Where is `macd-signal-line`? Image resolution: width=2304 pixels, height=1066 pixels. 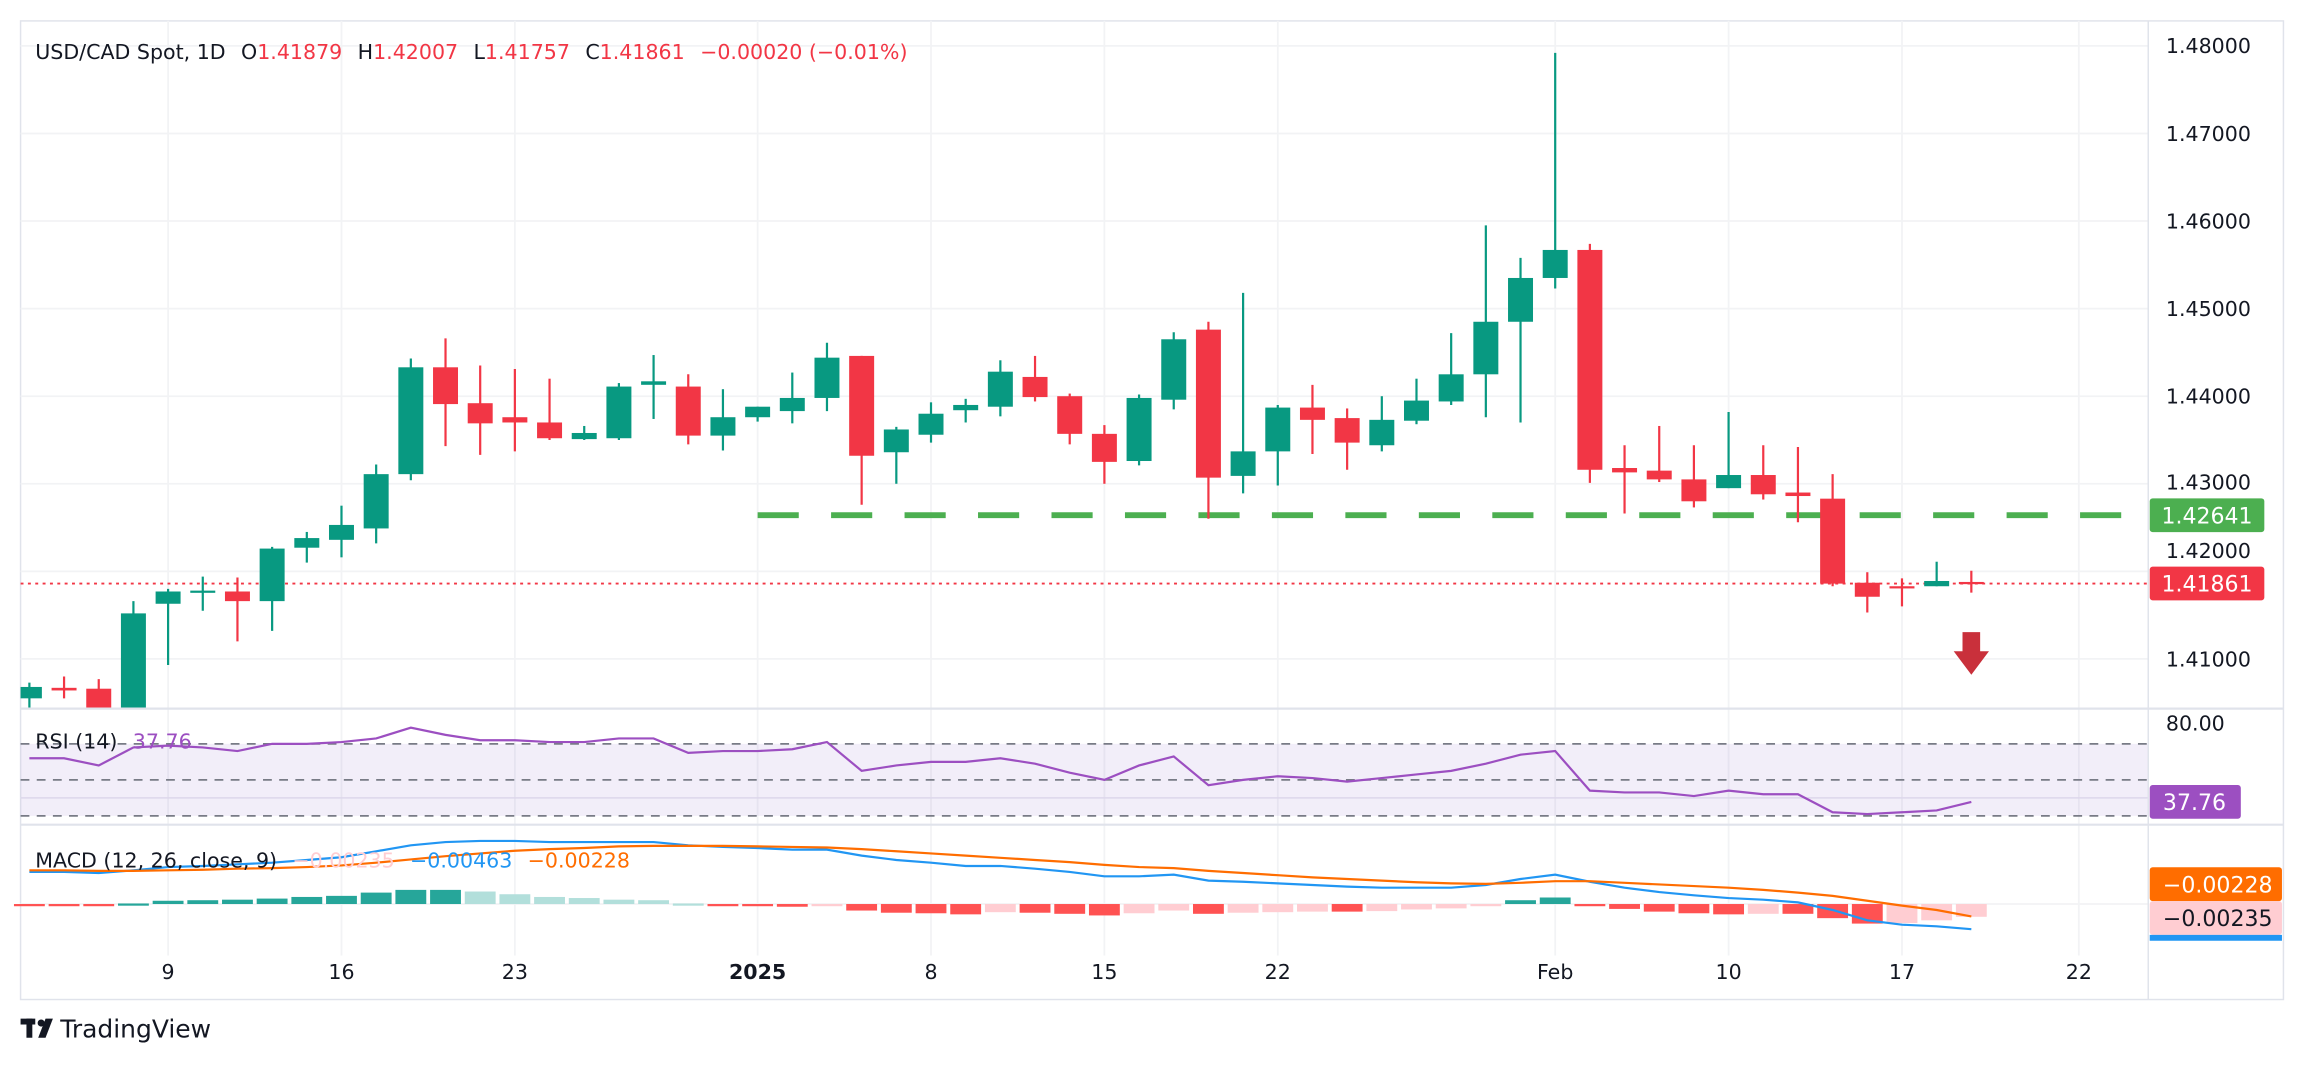
macd-signal-line is located at coordinates (1000, 881).